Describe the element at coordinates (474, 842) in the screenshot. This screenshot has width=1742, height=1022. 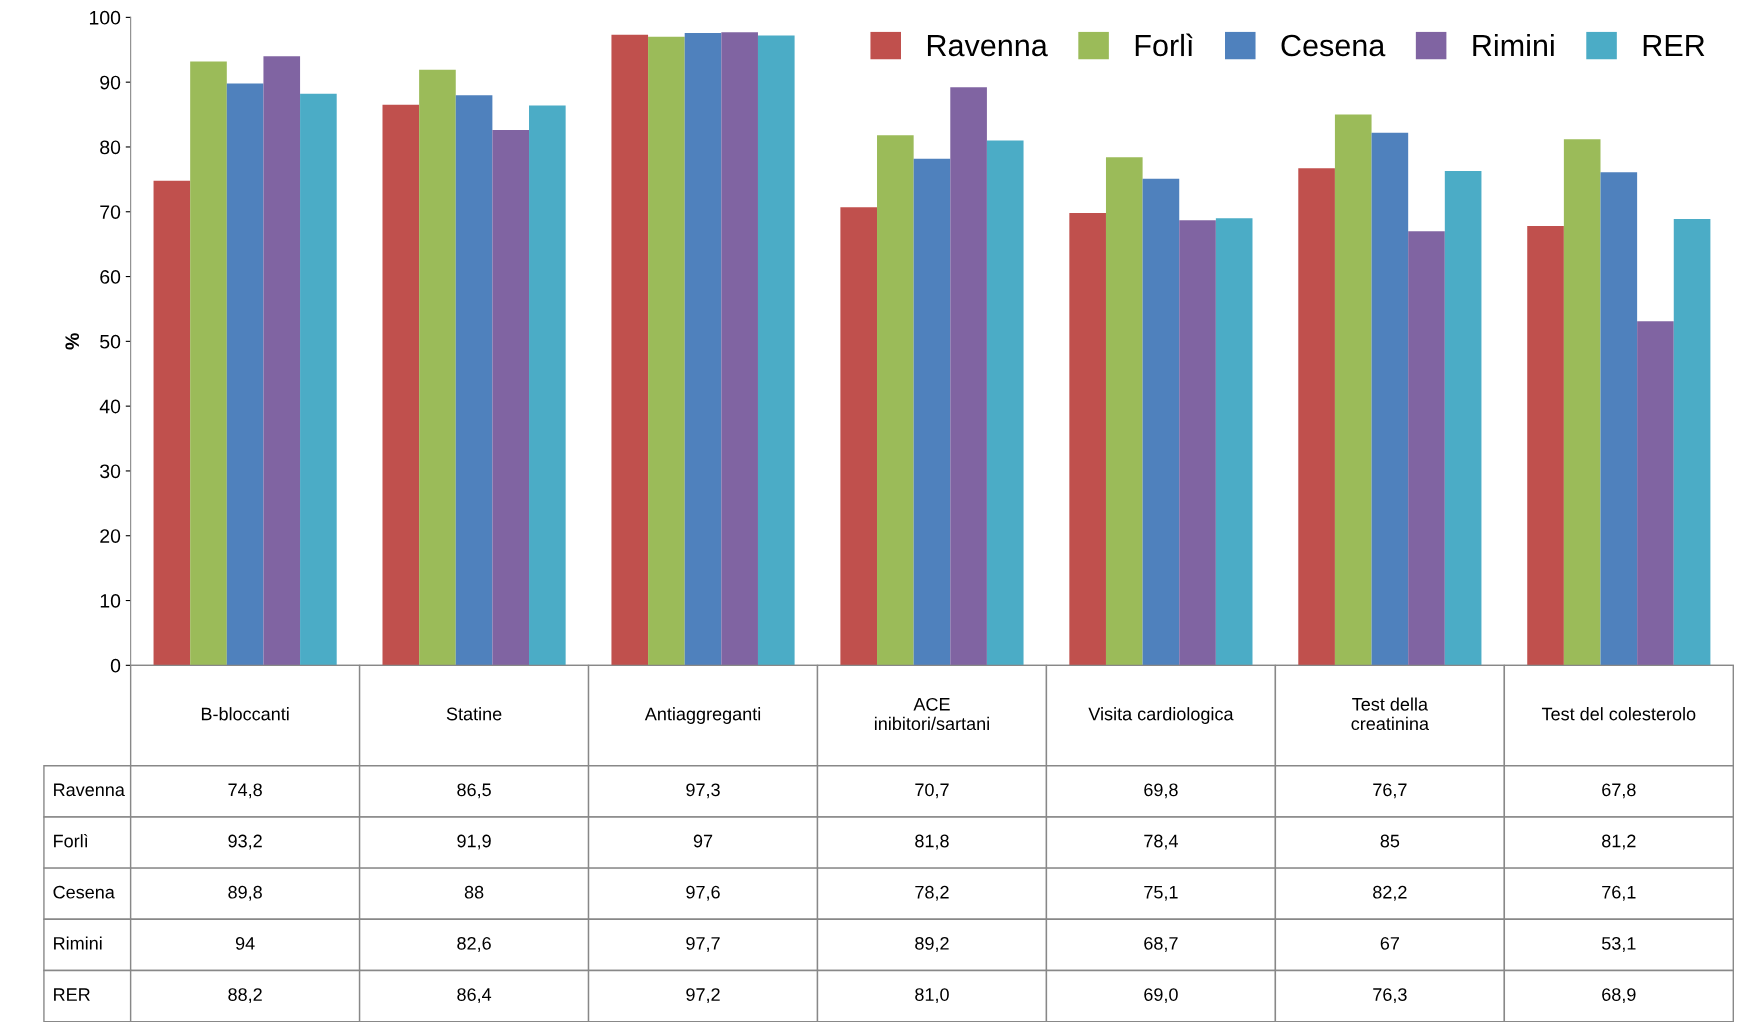
I see `data-label: 91,9` at that location.